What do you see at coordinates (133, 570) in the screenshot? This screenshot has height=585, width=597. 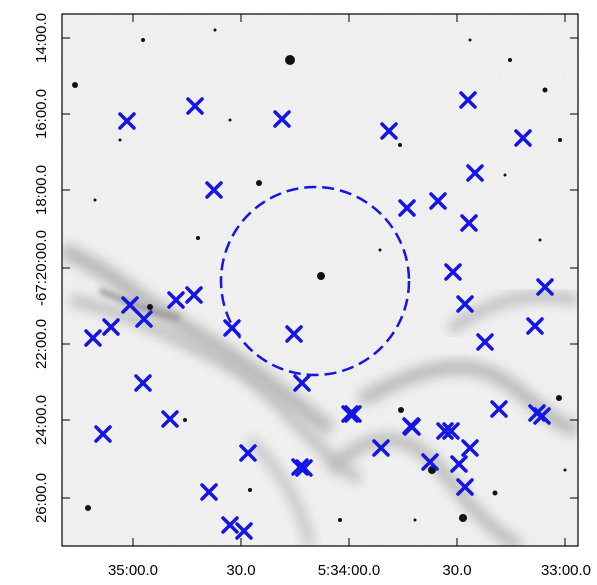 I see `x-tick-label: 35:00.0` at bounding box center [133, 570].